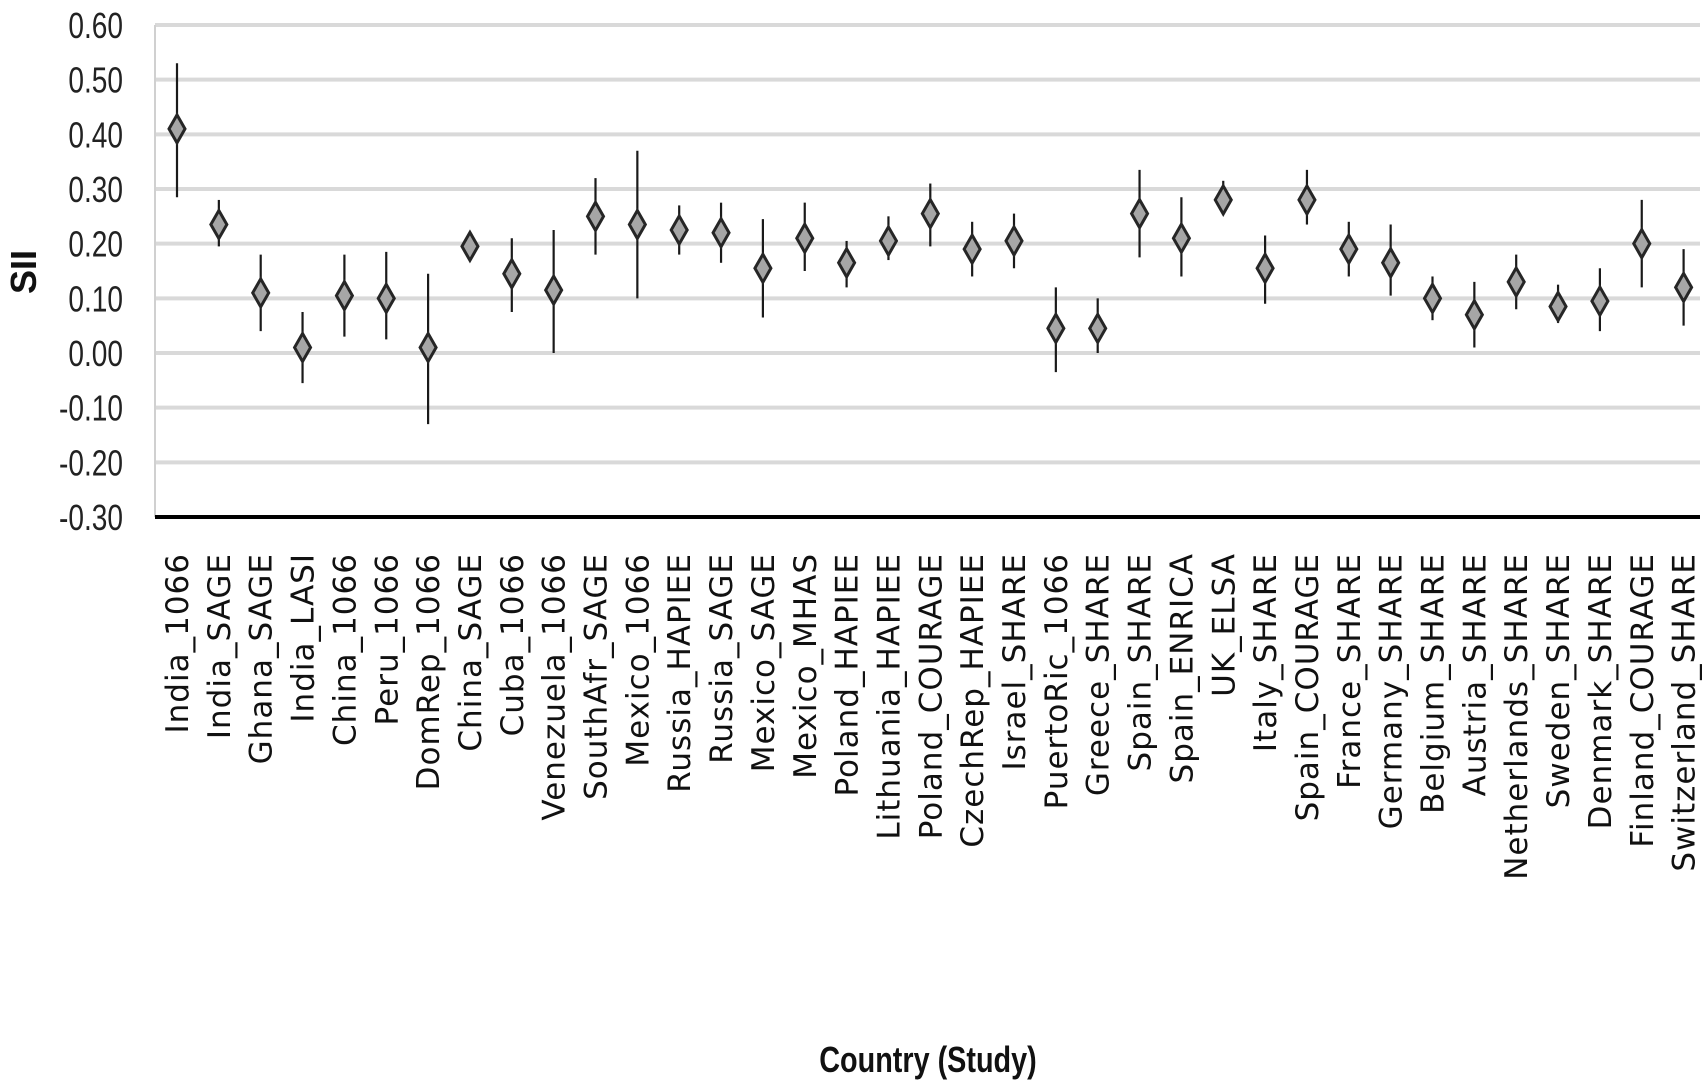  What do you see at coordinates (91, 408) in the screenshot?
I see `y-tick-label: -0.10` at bounding box center [91, 408].